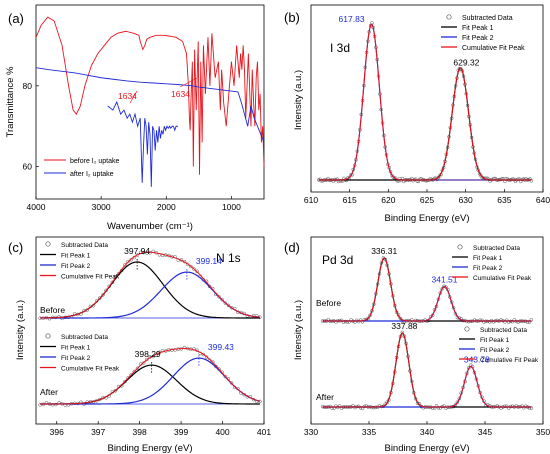 The height and width of the screenshot is (454, 550). I want to click on panel-b-xtick-label-620: 620, so click(388, 200).